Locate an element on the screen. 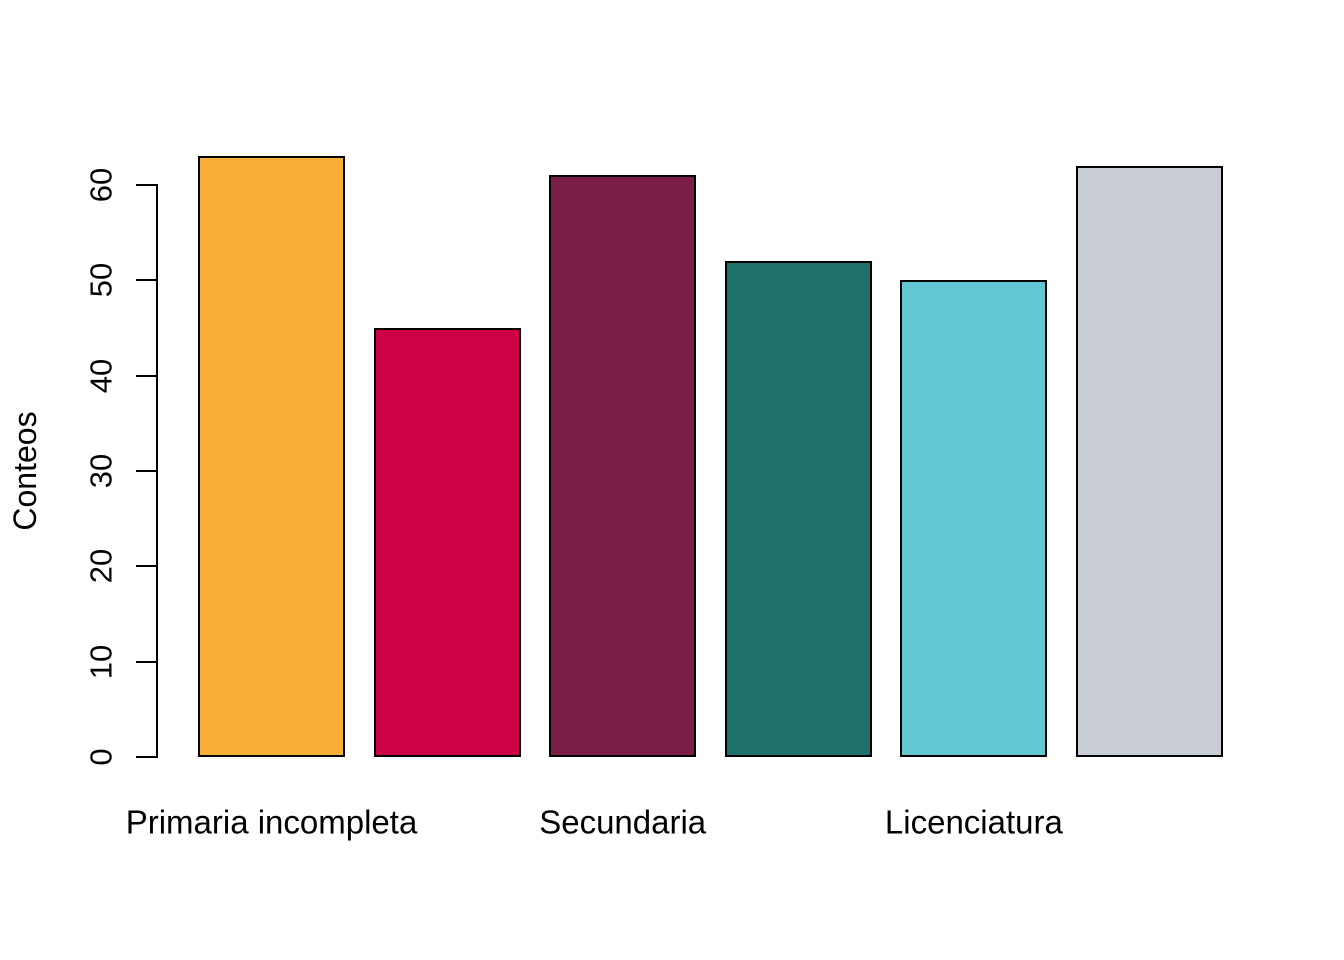 The width and height of the screenshot is (1344, 960). y-axis-tick-label: 10 is located at coordinates (101, 661).